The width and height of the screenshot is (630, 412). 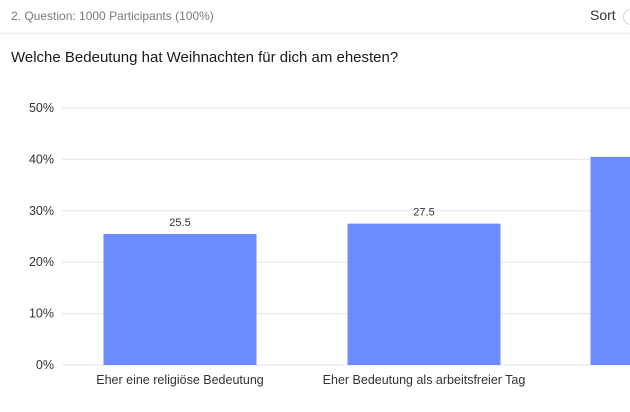 I want to click on y-tick-label: 10%, so click(x=41, y=314).